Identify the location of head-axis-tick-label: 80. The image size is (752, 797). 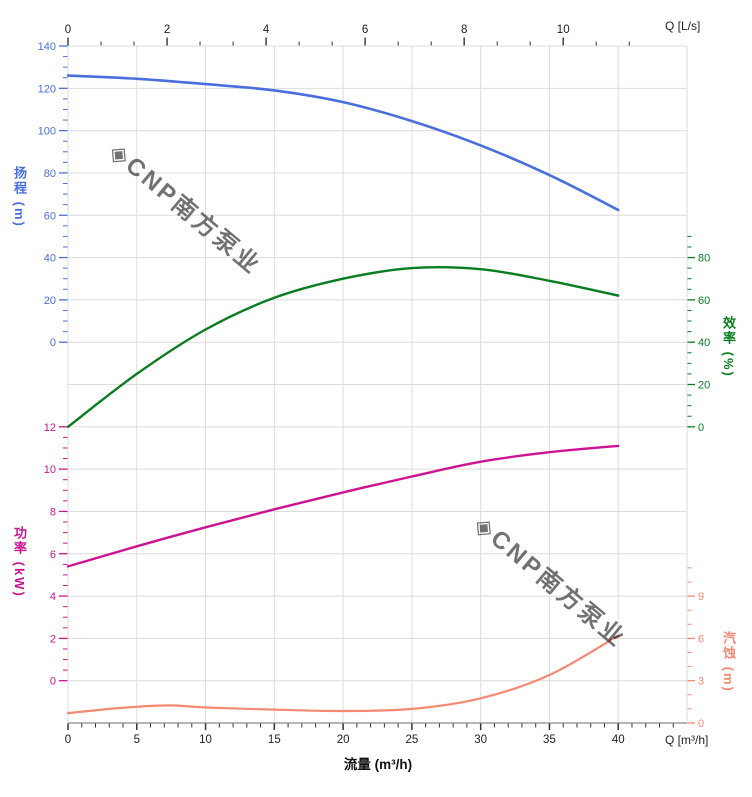
(50, 174).